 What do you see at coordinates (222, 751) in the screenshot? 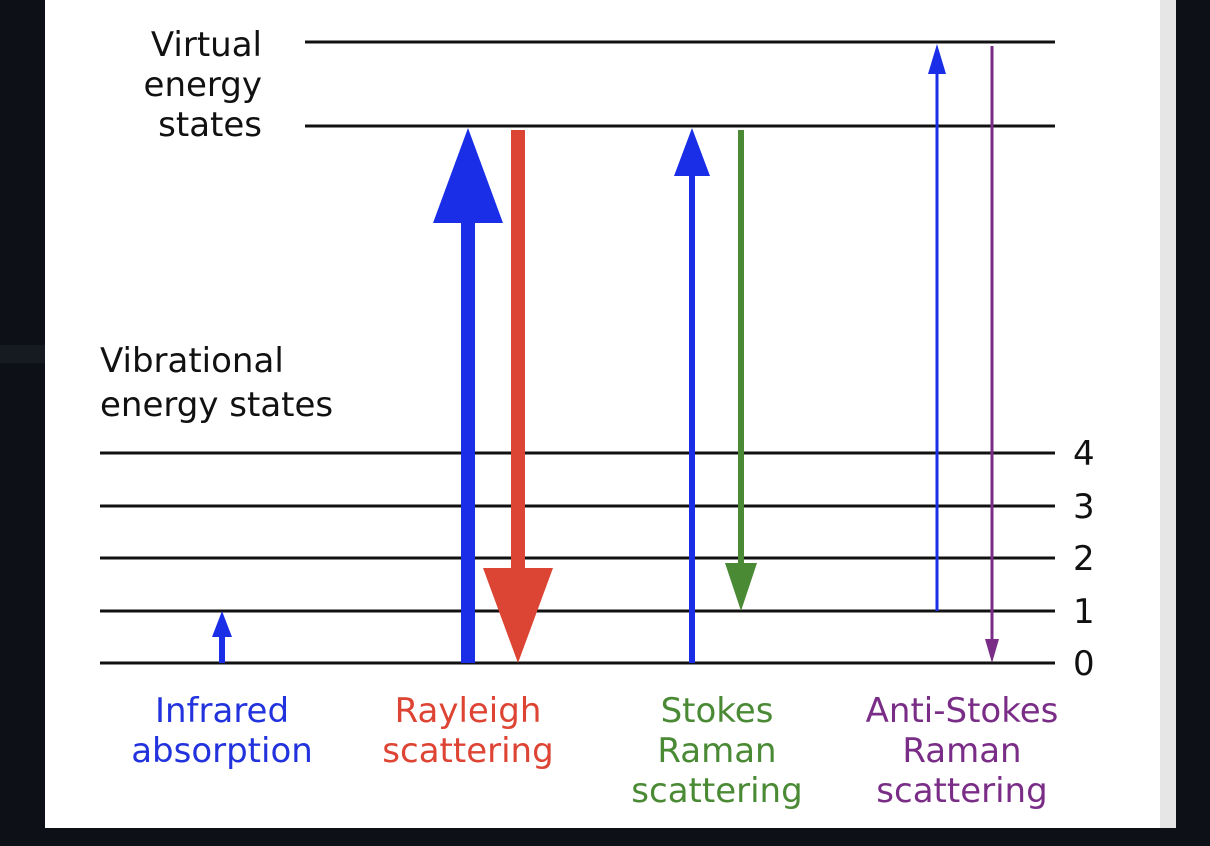
I see `process-label: absorption` at bounding box center [222, 751].